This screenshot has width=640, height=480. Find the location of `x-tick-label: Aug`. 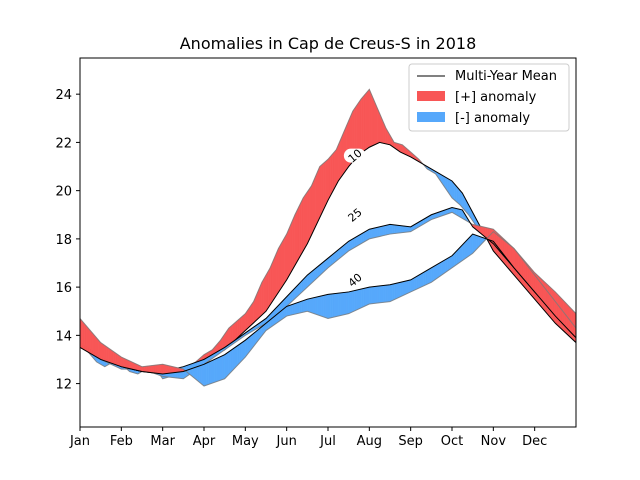

x-tick-label: Aug is located at coordinates (369, 441).